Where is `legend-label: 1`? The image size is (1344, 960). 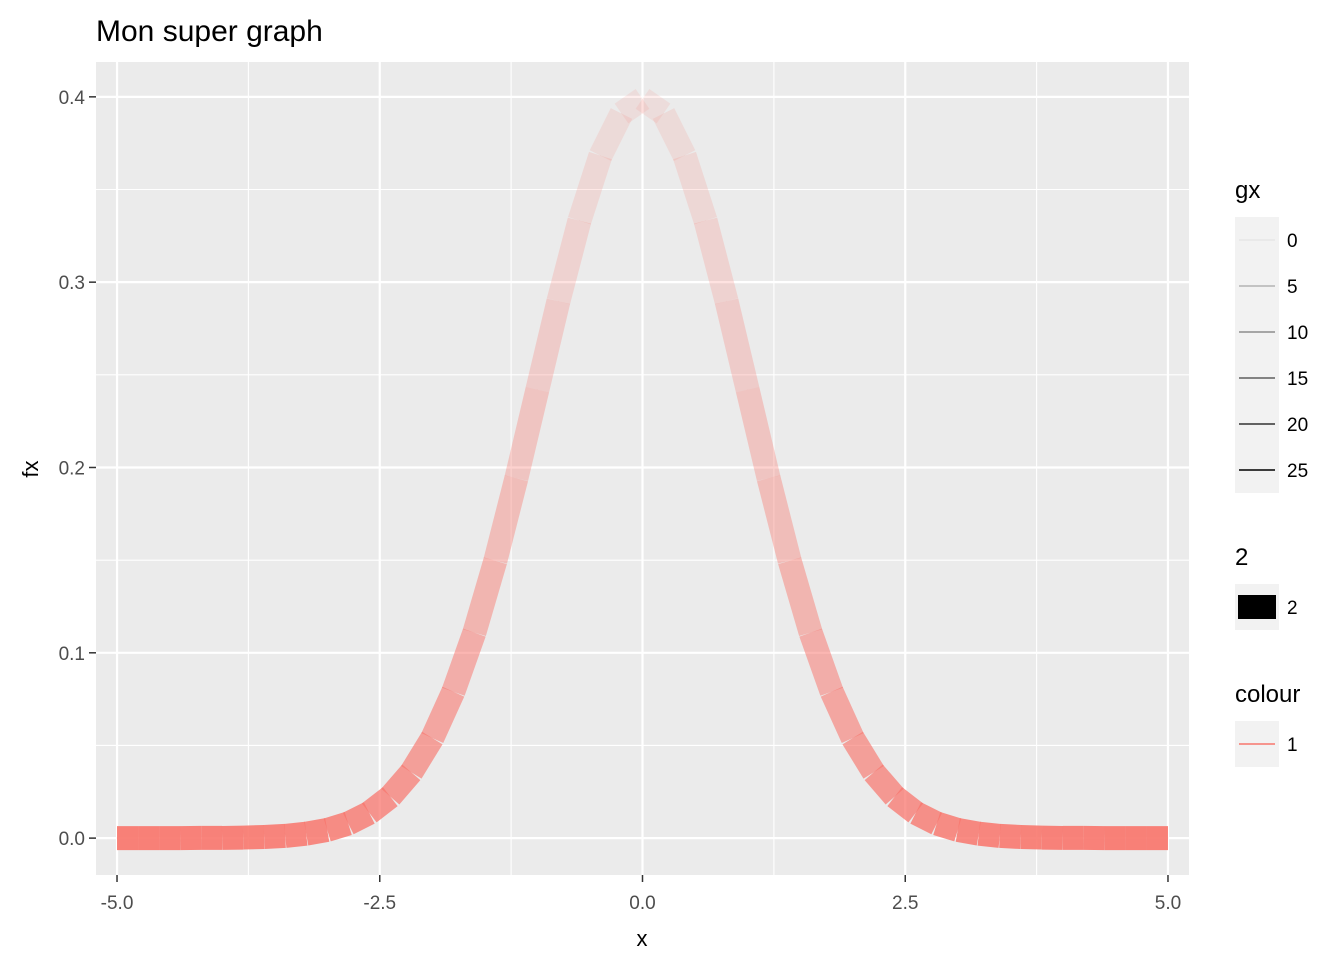 legend-label: 1 is located at coordinates (1292, 745).